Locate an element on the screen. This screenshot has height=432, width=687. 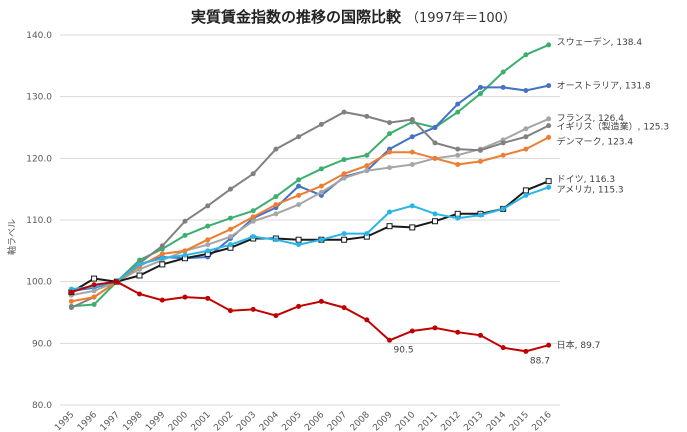
series-end-label: デンマーク, 123.4 is located at coordinates (595, 141).